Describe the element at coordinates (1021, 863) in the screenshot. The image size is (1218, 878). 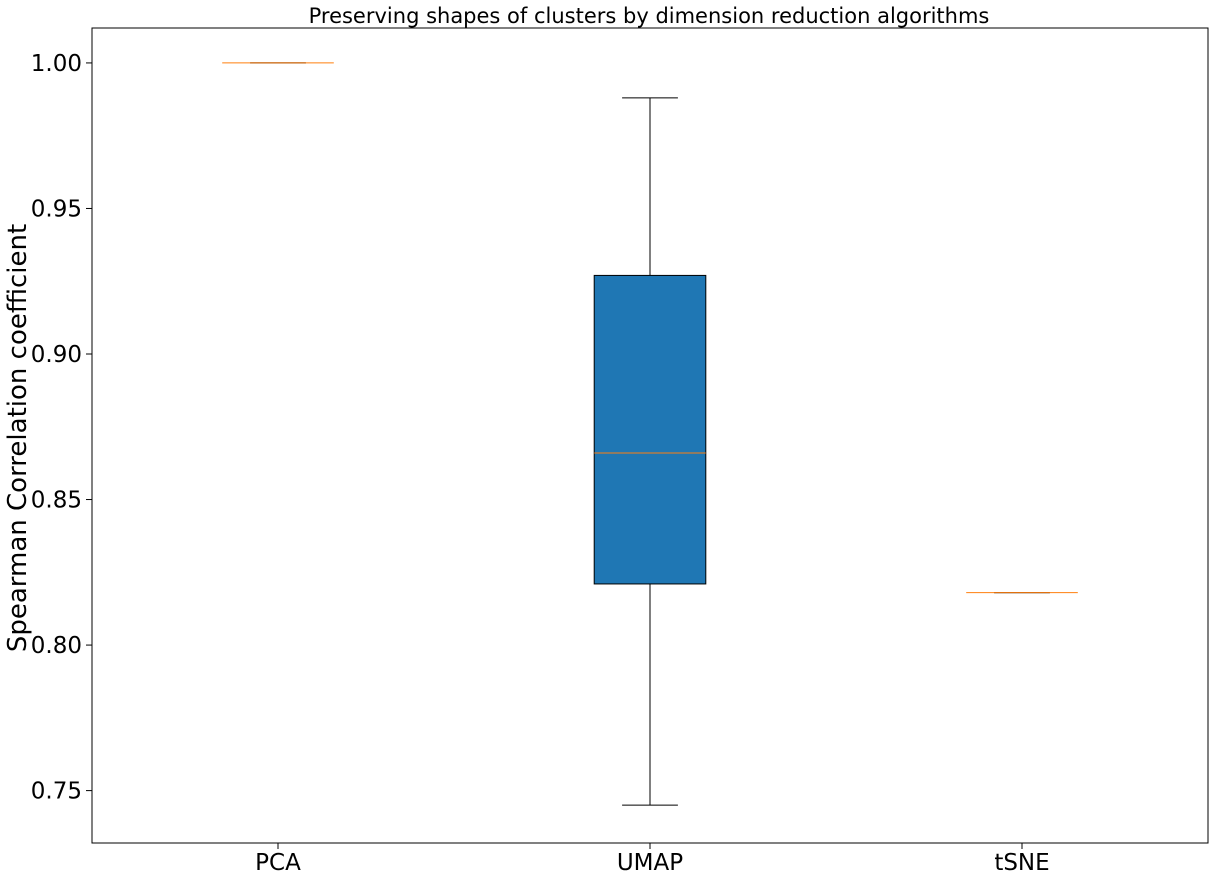
I see `x-tick-label: tSNE` at that location.